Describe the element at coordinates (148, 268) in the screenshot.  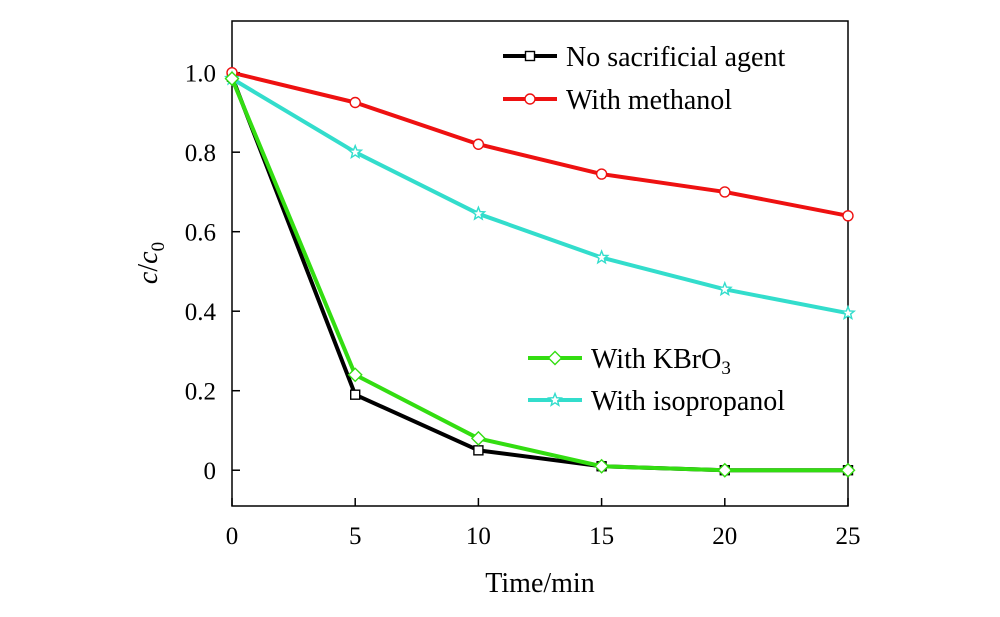
I see `y-axis-title-slash: /` at that location.